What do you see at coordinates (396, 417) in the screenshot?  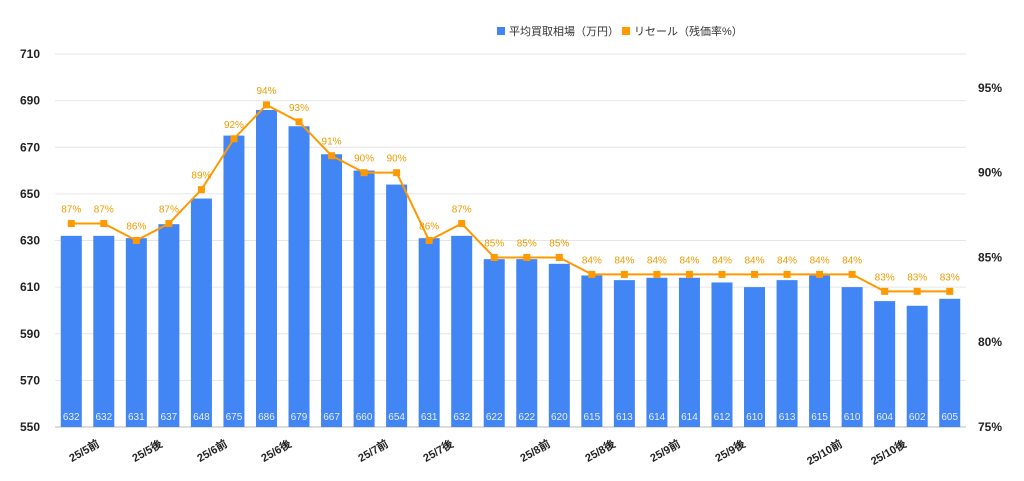 I see `bar-data-label: 654` at bounding box center [396, 417].